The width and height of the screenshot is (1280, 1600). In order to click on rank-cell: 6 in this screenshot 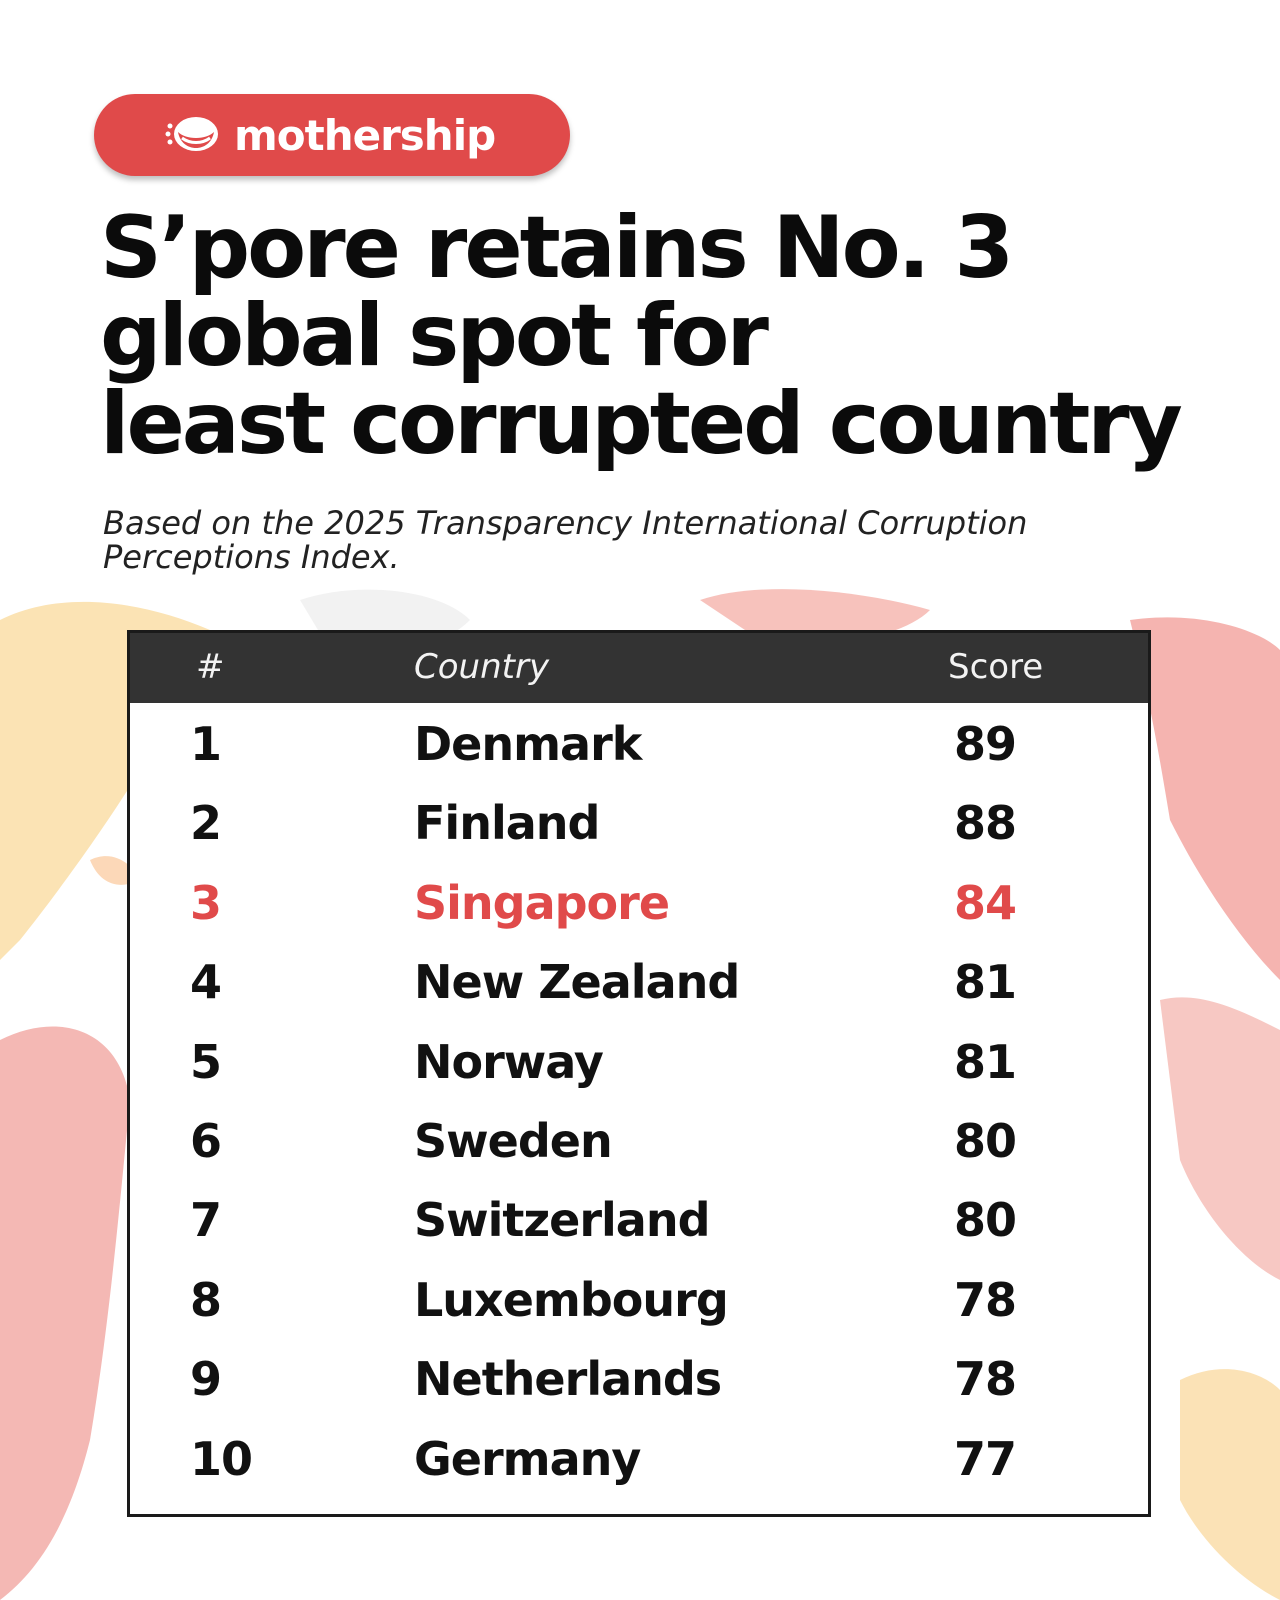, I will do `click(206, 1140)`.